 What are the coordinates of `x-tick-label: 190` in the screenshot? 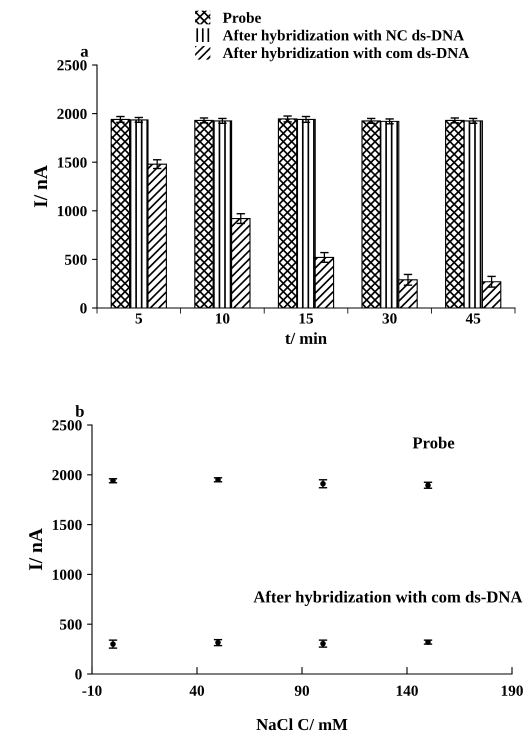 It's located at (512, 691).